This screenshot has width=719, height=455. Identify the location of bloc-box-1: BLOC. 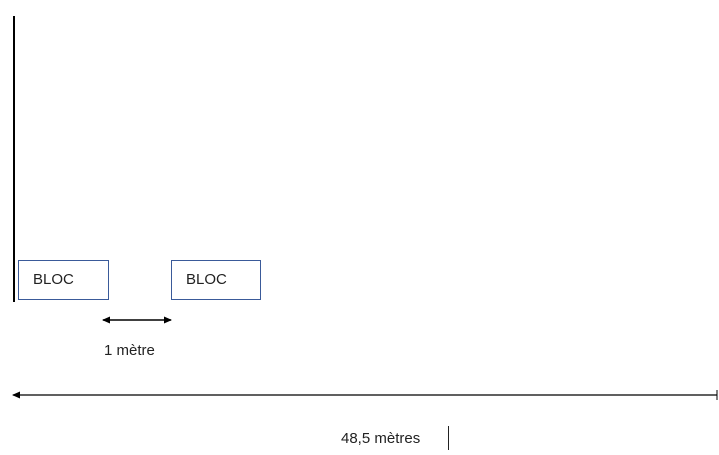
(63, 280).